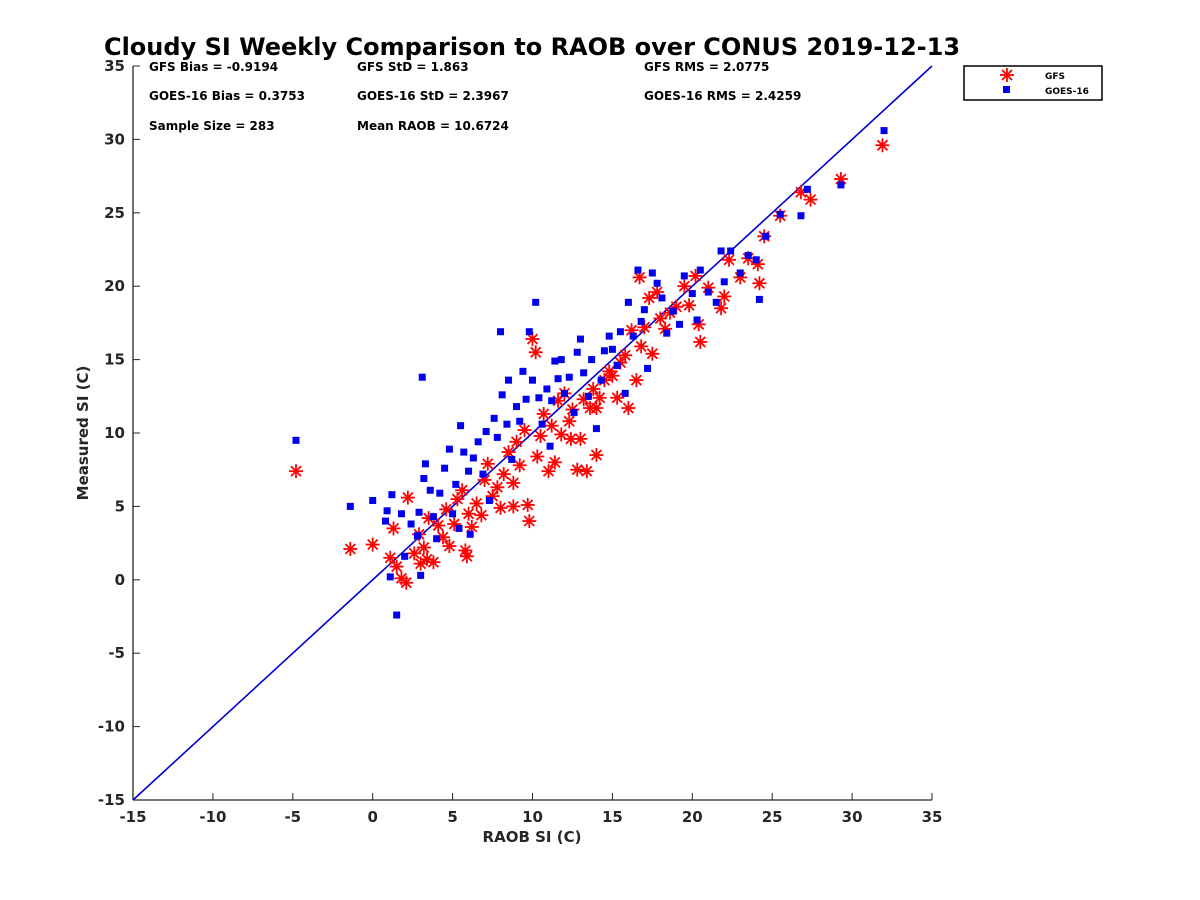  I want to click on legend-gfs-label: GFS, so click(1055, 77).